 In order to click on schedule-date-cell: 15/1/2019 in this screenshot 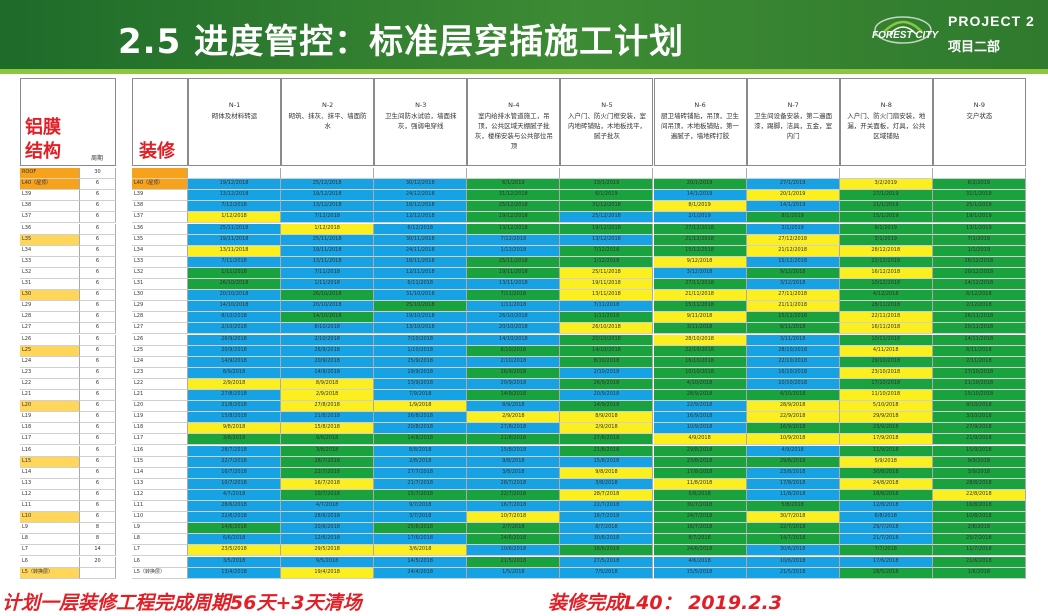, I will do `click(886, 218)`.